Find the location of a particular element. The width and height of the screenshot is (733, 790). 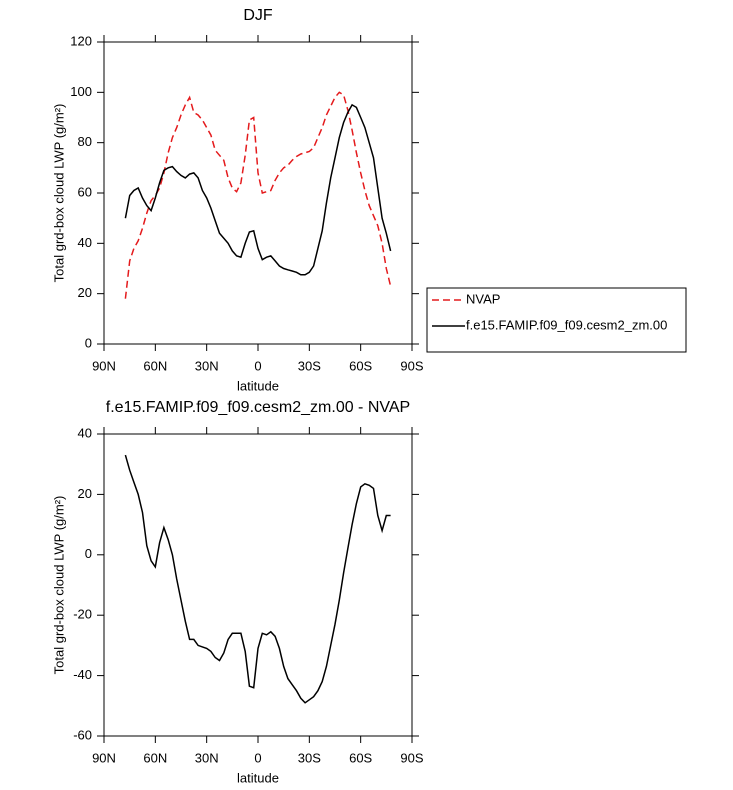

y-tick-label: 120 is located at coordinates (81, 40).